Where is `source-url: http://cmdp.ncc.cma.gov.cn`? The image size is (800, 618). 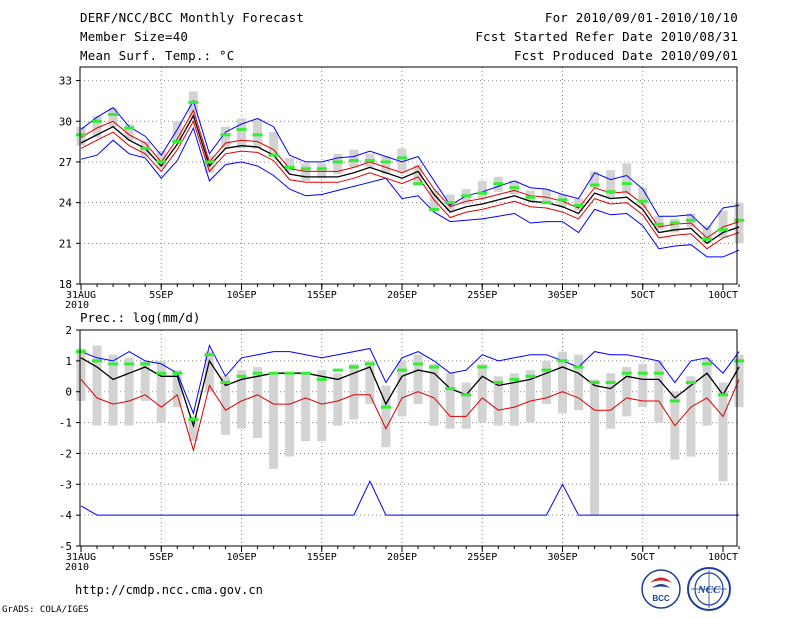
source-url: http://cmdp.ncc.cma.gov.cn is located at coordinates (169, 590).